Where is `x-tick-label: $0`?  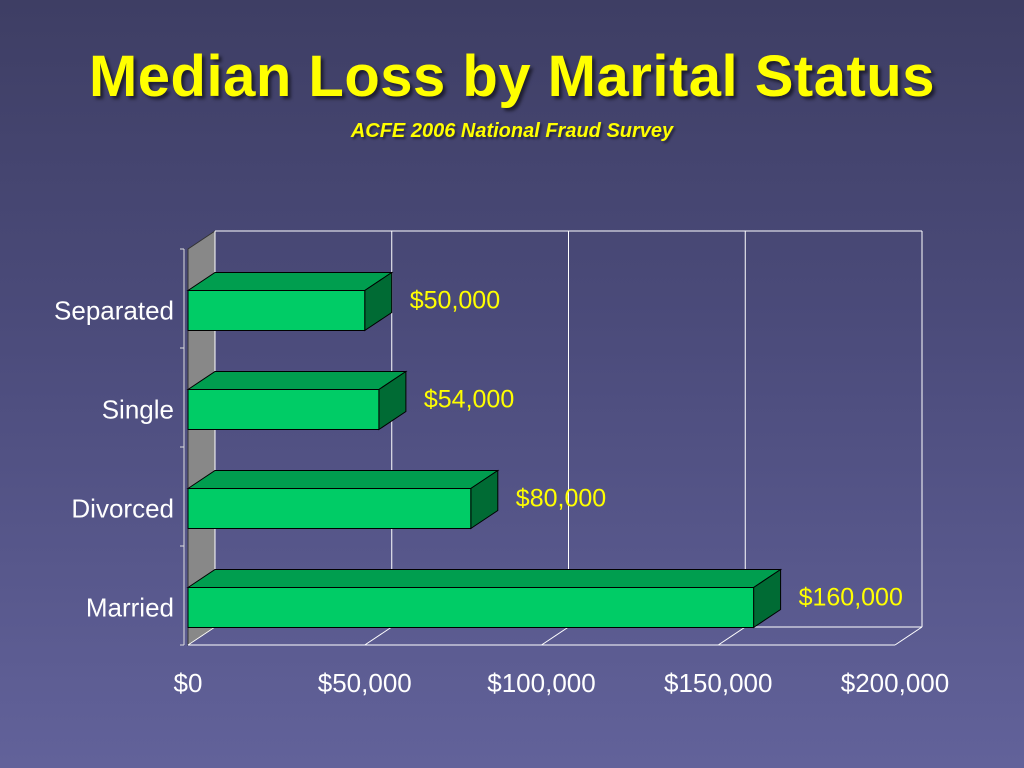 x-tick-label: $0 is located at coordinates (188, 683).